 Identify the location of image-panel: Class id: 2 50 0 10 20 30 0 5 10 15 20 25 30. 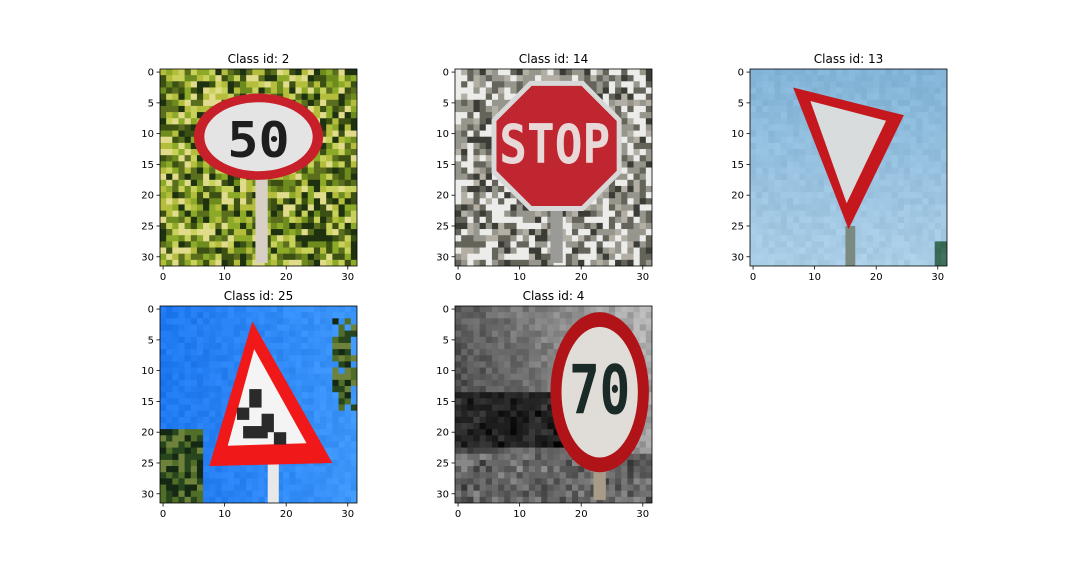
(249, 167).